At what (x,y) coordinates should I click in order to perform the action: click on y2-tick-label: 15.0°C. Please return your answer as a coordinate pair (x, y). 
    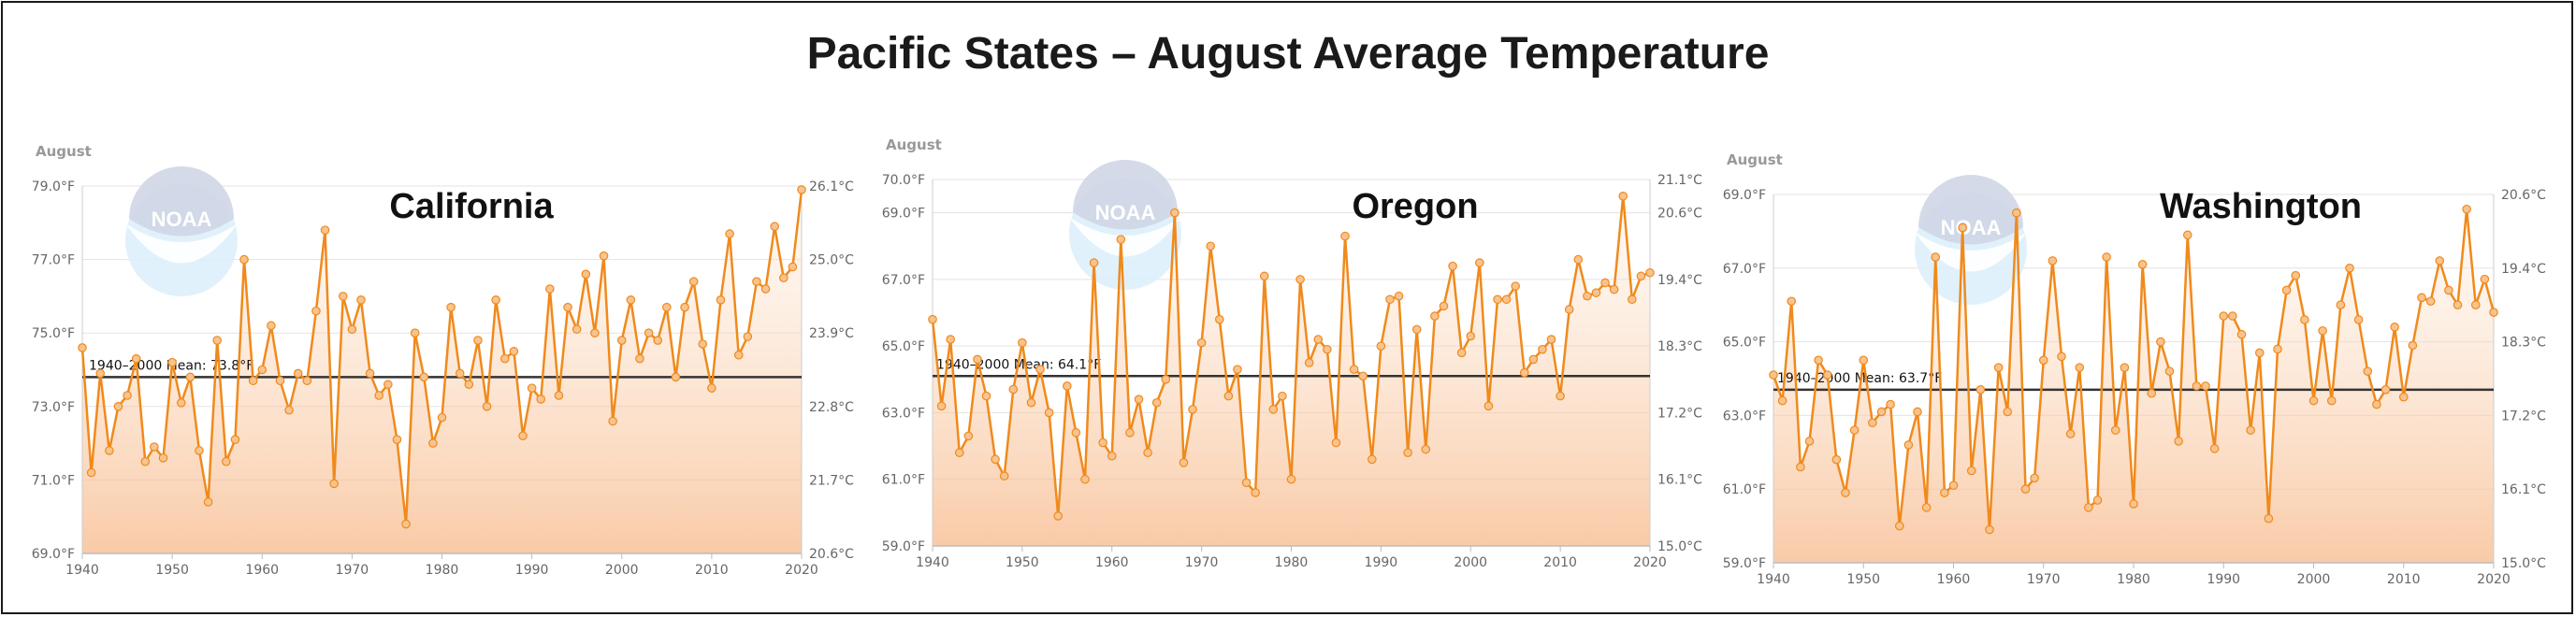
    Looking at the image, I should click on (2523, 563).